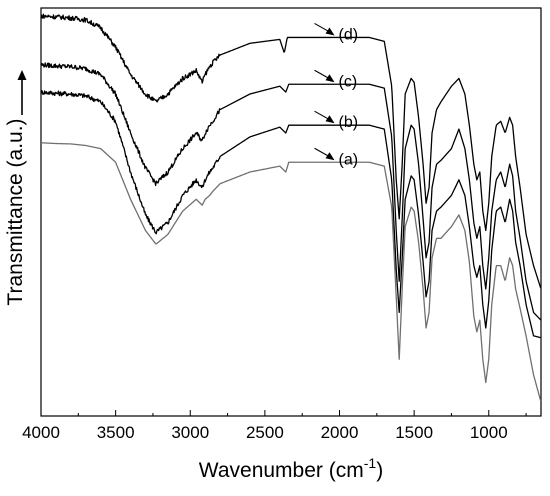 The width and height of the screenshot is (550, 496). I want to click on x-axis-ticks: 4000 3500 3000 2500 2000 1500 1000, so click(274, 426).